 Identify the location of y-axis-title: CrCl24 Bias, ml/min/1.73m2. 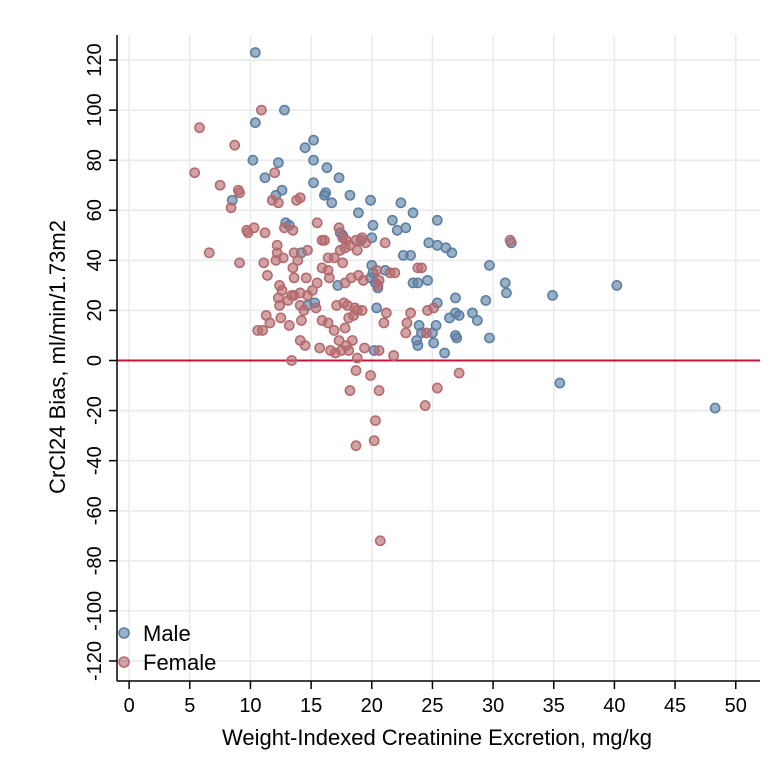
(57, 357).